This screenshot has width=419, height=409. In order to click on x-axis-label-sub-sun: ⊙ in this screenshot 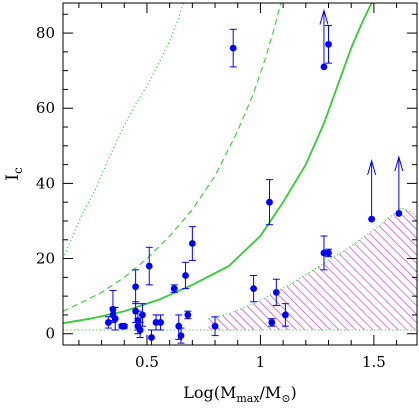, I will do `click(285, 398)`.